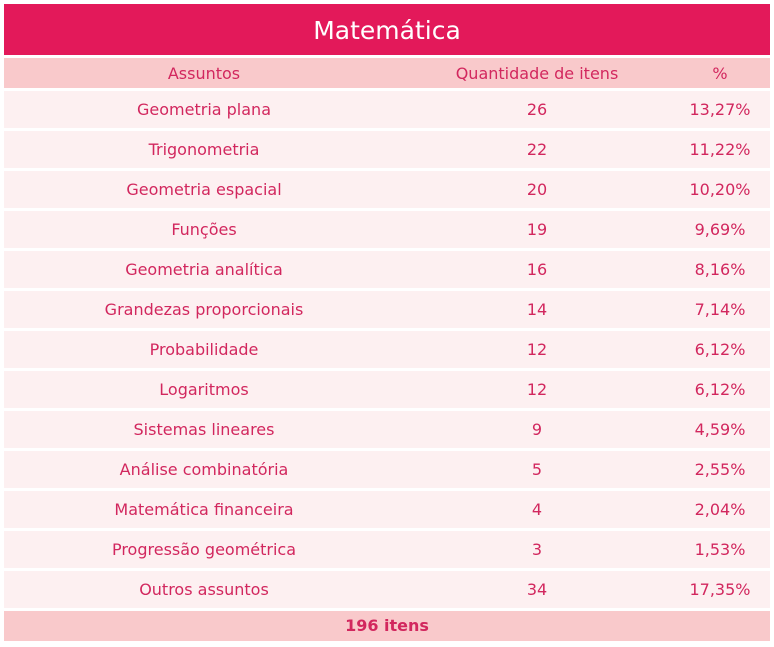  What do you see at coordinates (204, 389) in the screenshot?
I see `cell-subject: Logaritmos` at bounding box center [204, 389].